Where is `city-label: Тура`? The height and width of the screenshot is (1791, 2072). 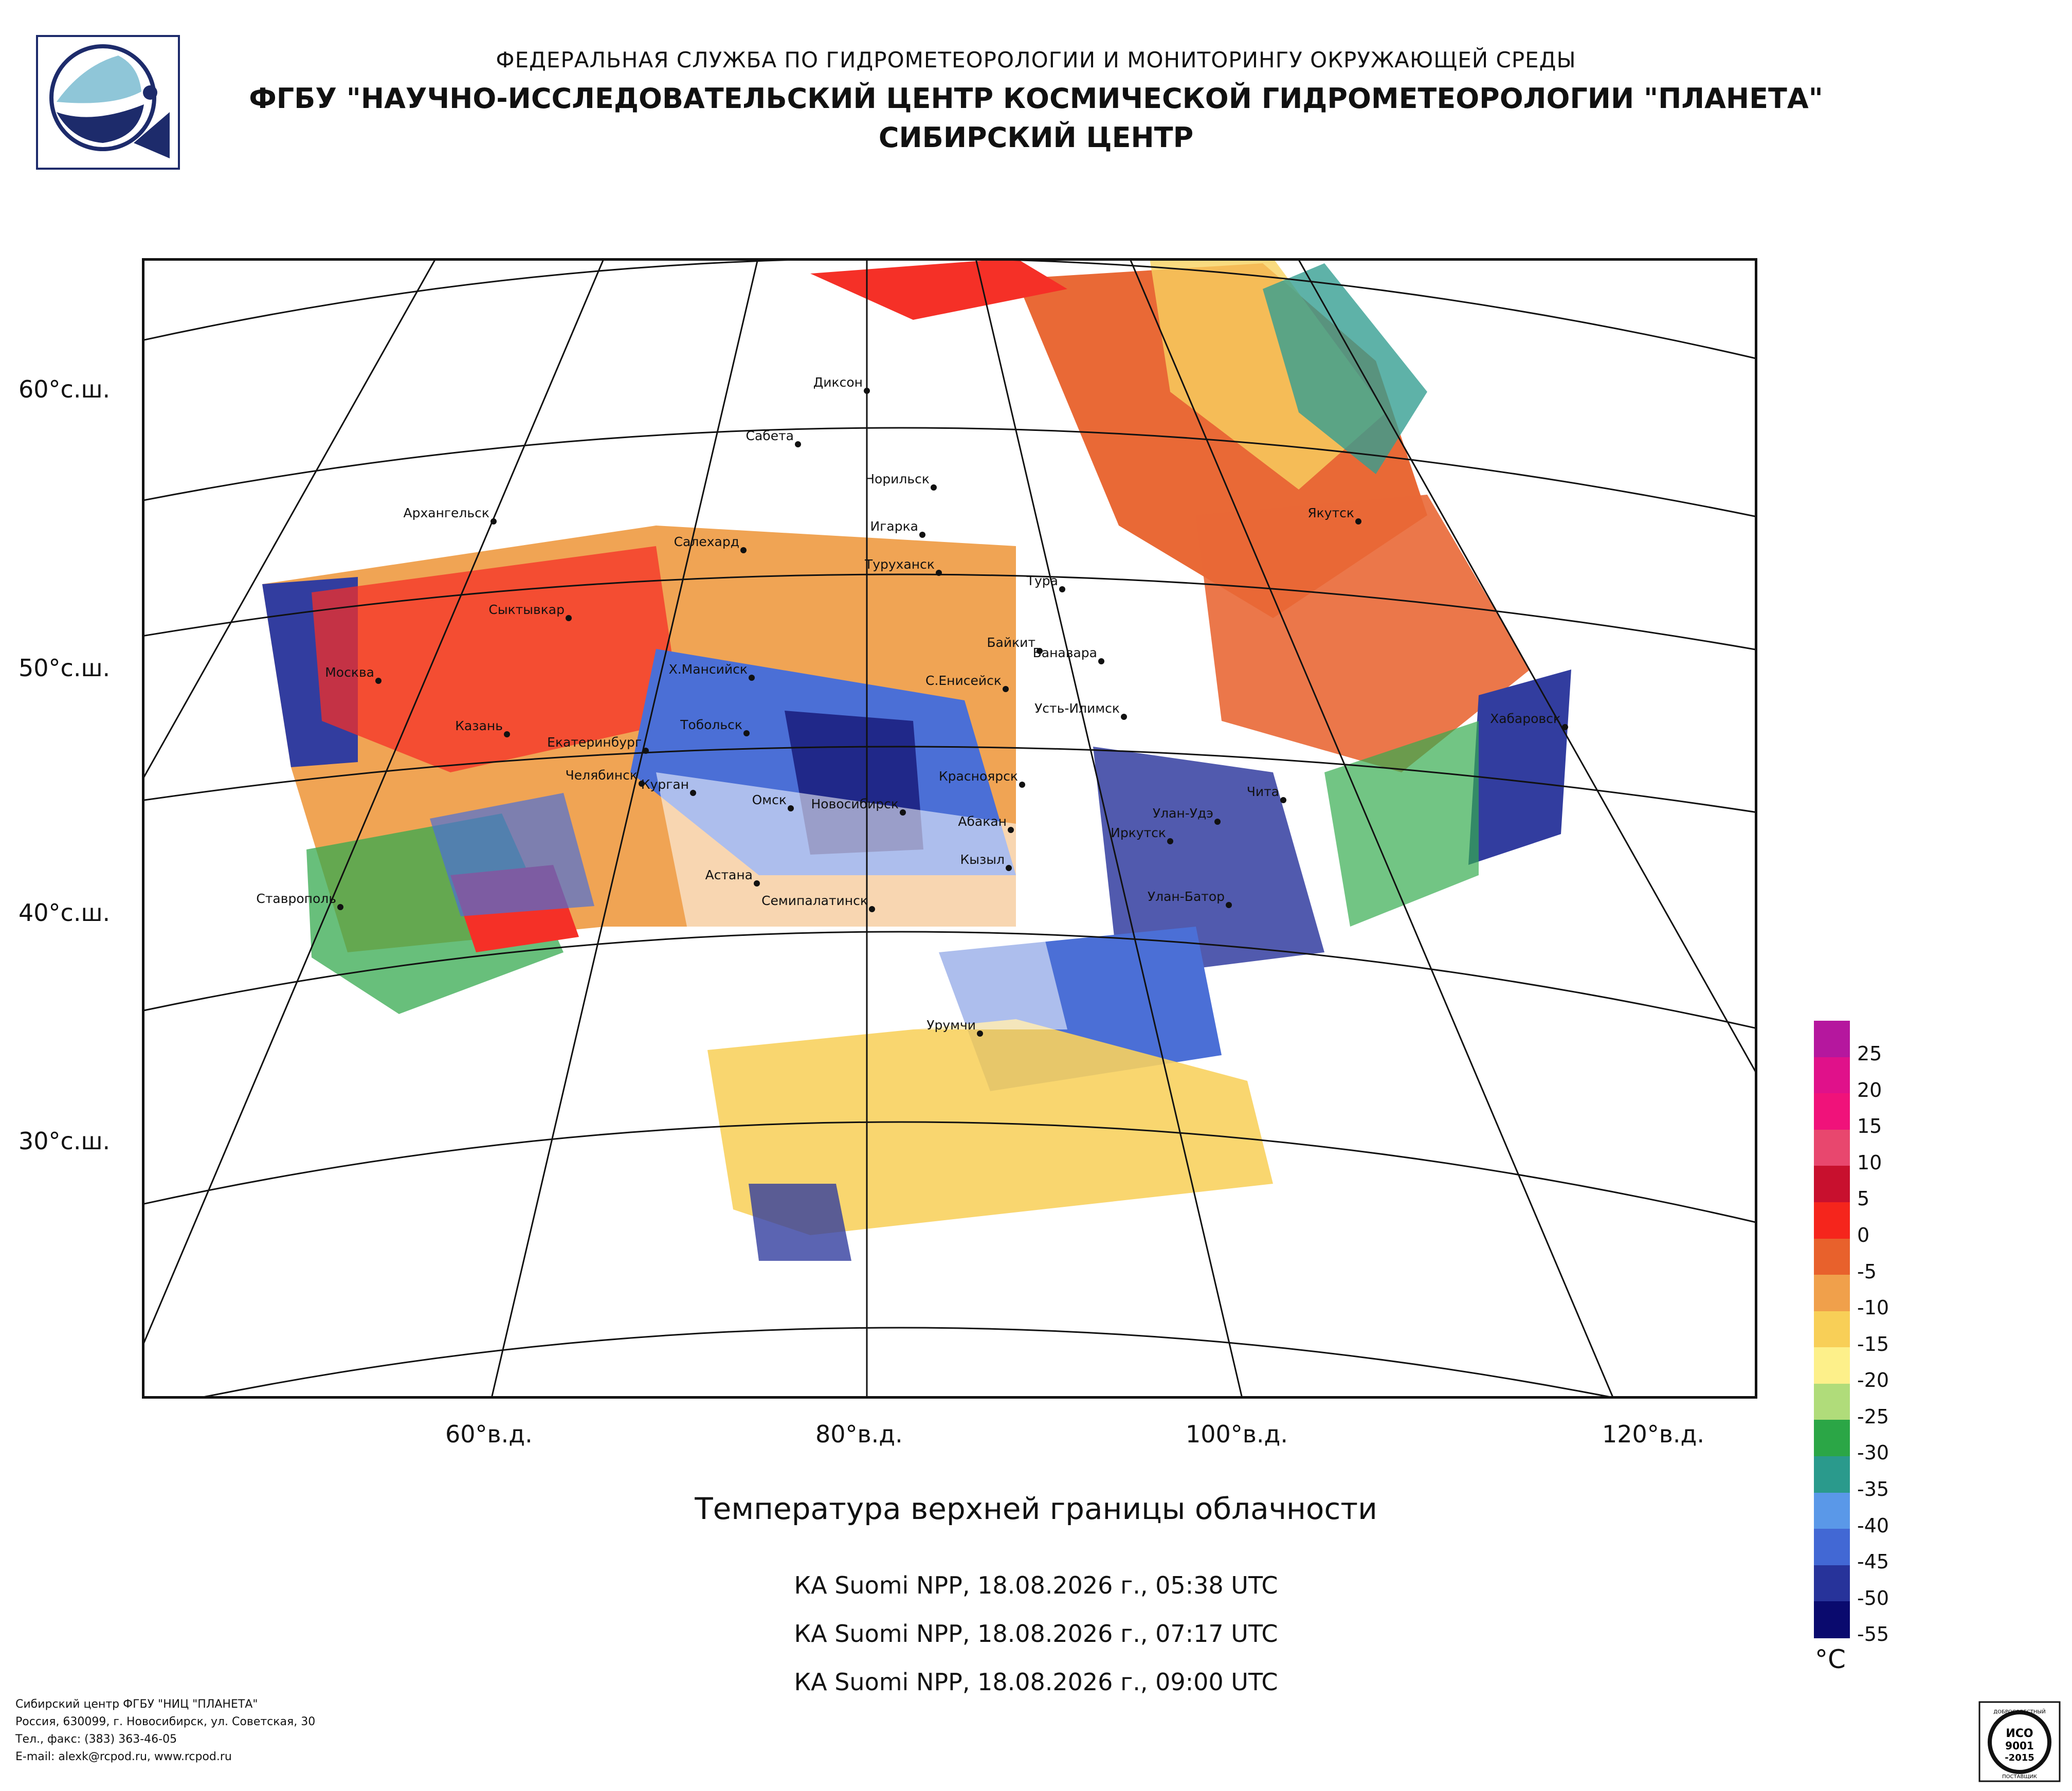 city-label: Тура is located at coordinates (1042, 580).